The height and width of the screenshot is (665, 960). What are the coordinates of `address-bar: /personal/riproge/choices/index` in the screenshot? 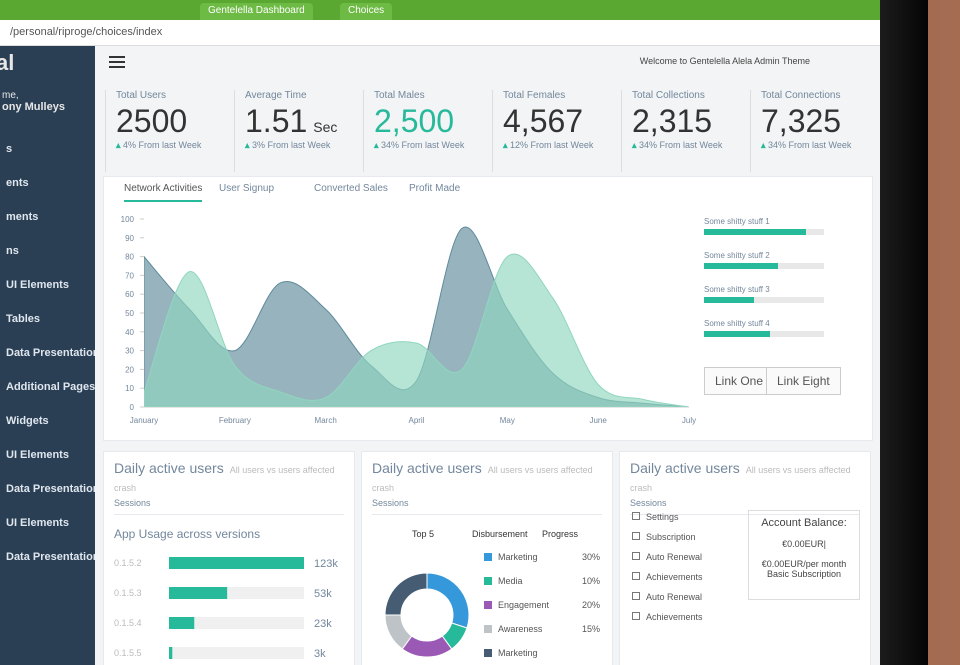 It's located at (440, 33).